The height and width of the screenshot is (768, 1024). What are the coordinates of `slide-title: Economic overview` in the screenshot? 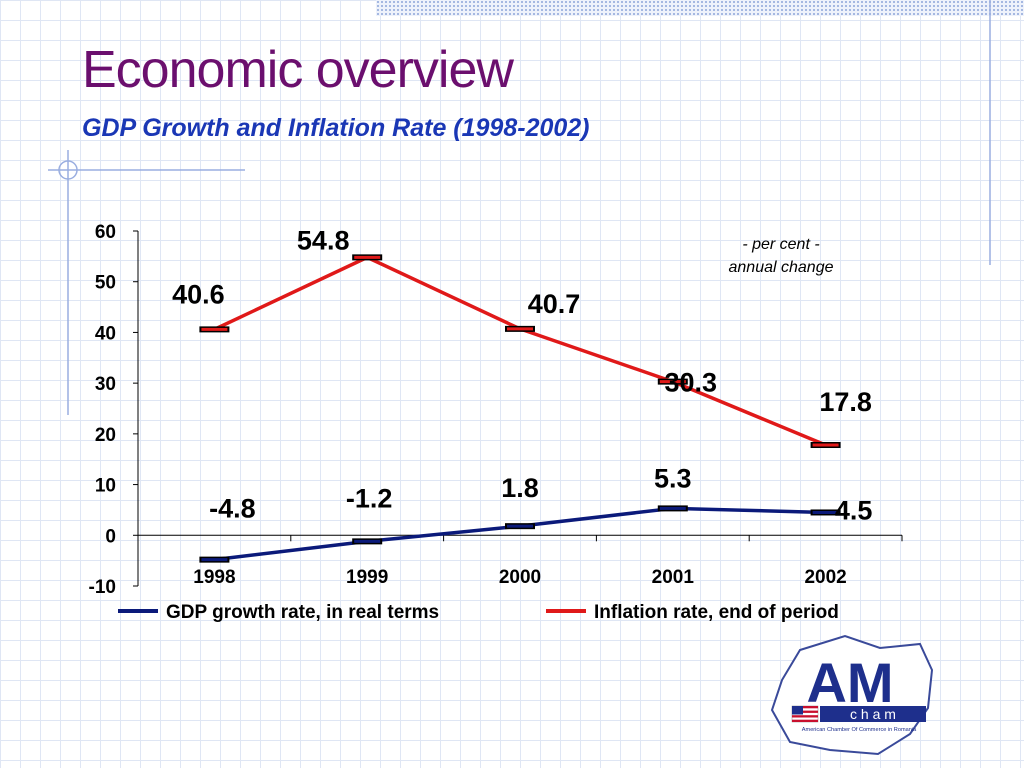 It's located at (298, 70).